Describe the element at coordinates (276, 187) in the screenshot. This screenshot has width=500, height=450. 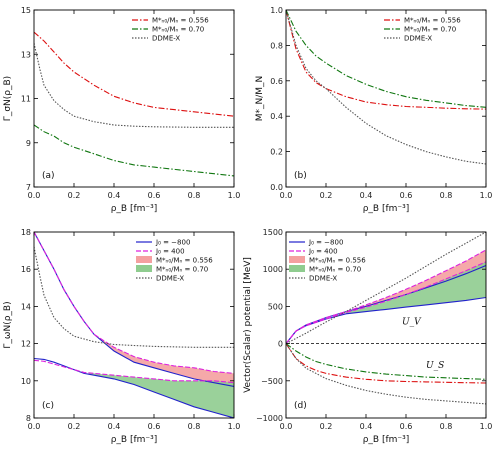
I see `y-tick-label: 0.0` at that location.